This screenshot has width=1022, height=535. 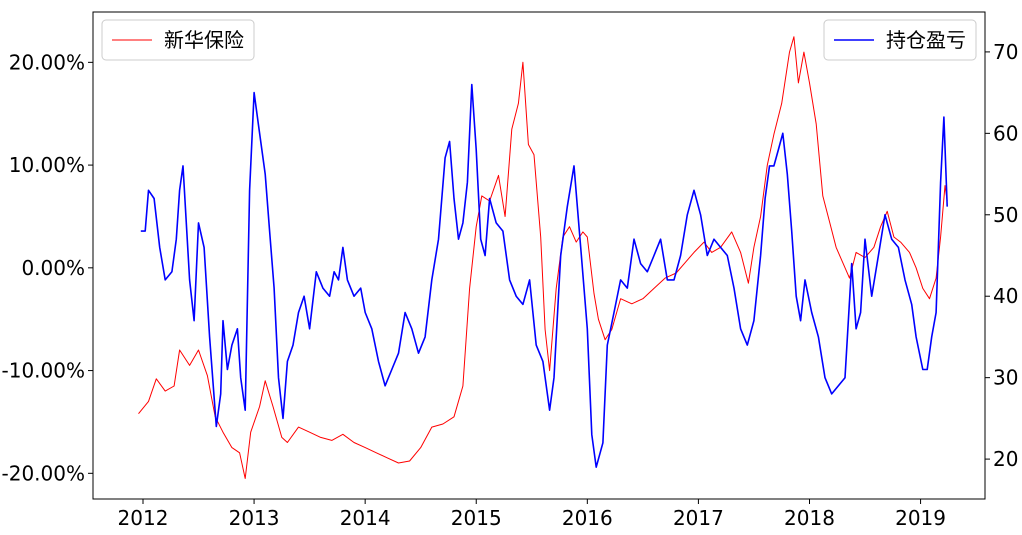 I want to click on y-right-tick-label: 20, so click(x=1005, y=459).